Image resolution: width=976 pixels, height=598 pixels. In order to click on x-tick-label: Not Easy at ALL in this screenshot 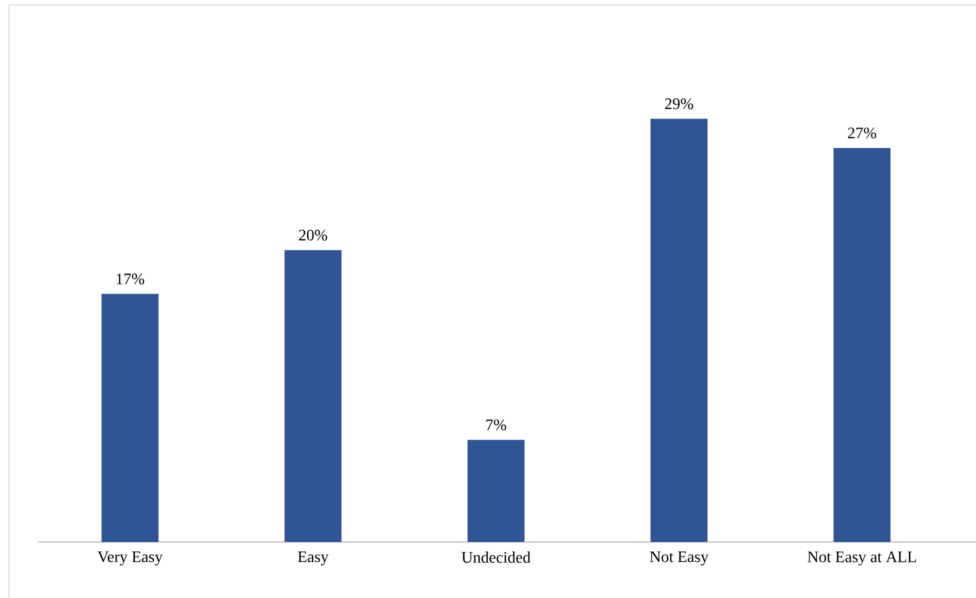, I will do `click(862, 559)`.